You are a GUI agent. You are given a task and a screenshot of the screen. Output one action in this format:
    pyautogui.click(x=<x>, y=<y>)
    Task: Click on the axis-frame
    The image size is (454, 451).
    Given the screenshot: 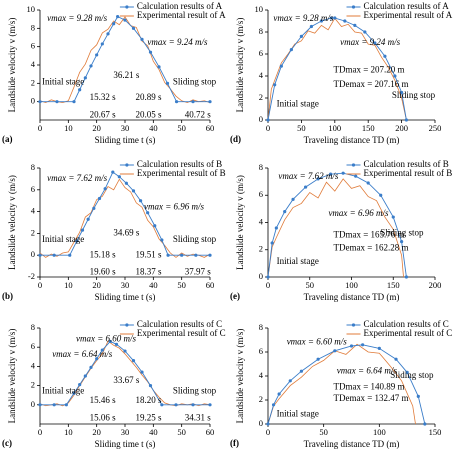 What is the action you would take?
    pyautogui.click(x=124, y=223)
    